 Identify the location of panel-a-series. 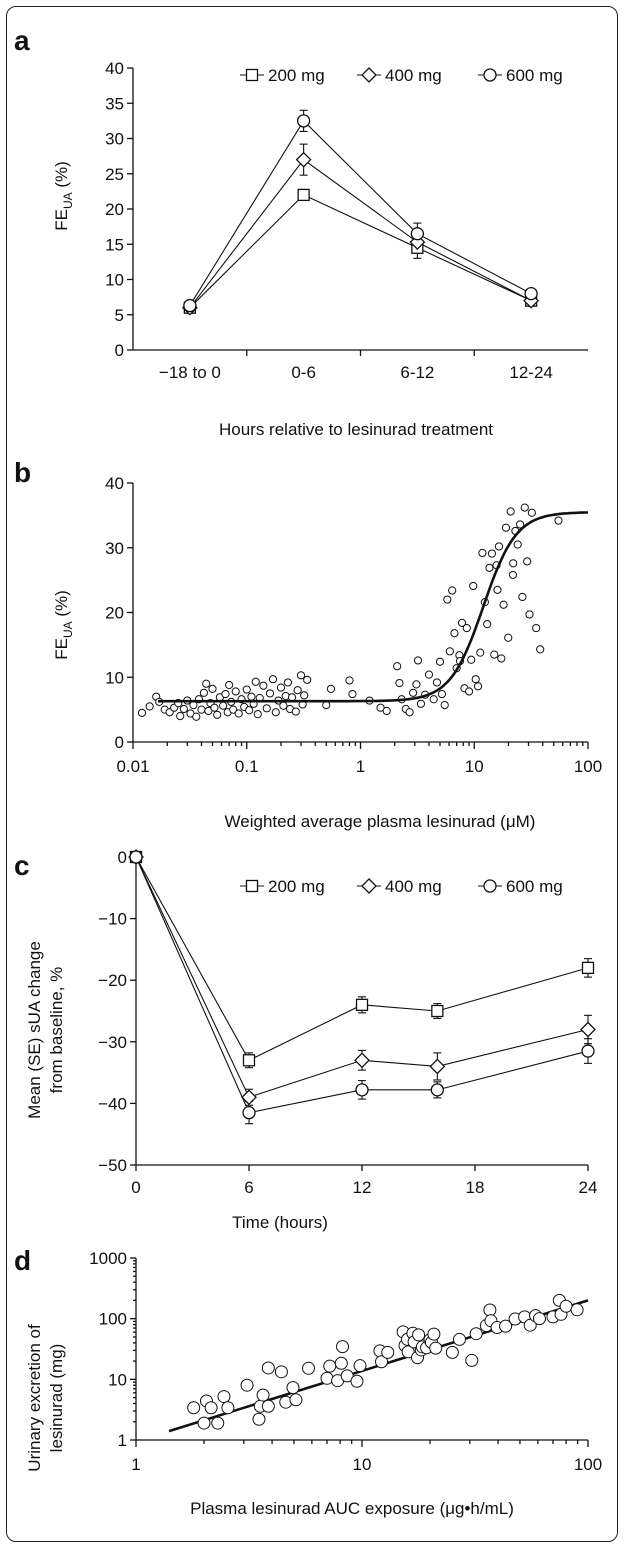
(360, 212).